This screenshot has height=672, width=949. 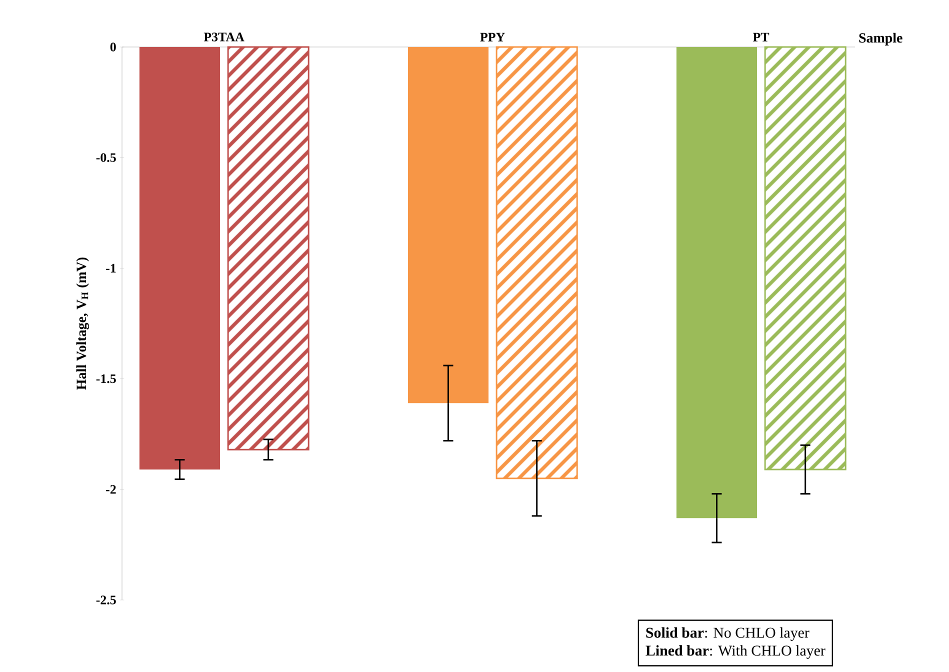 I want to click on y-tick-label: -1, so click(x=111, y=268).